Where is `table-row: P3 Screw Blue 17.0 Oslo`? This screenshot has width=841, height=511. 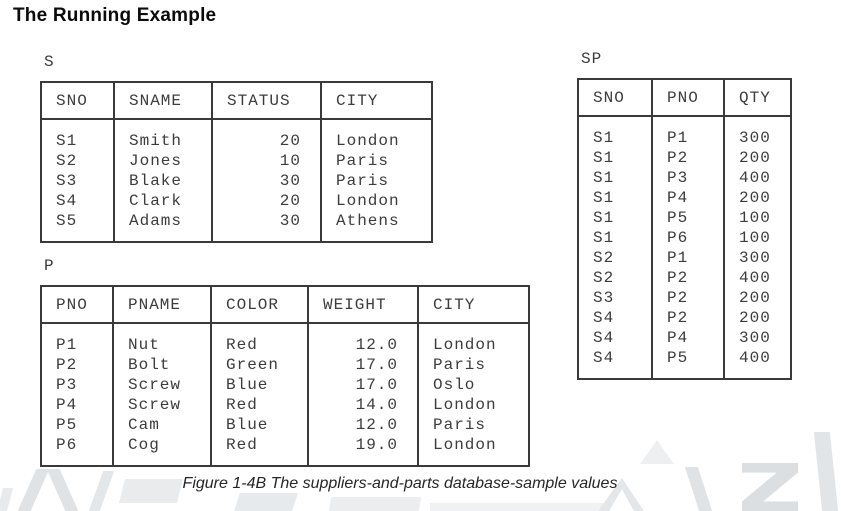
table-row: P3 Screw Blue 17.0 Oslo is located at coordinates (285, 385).